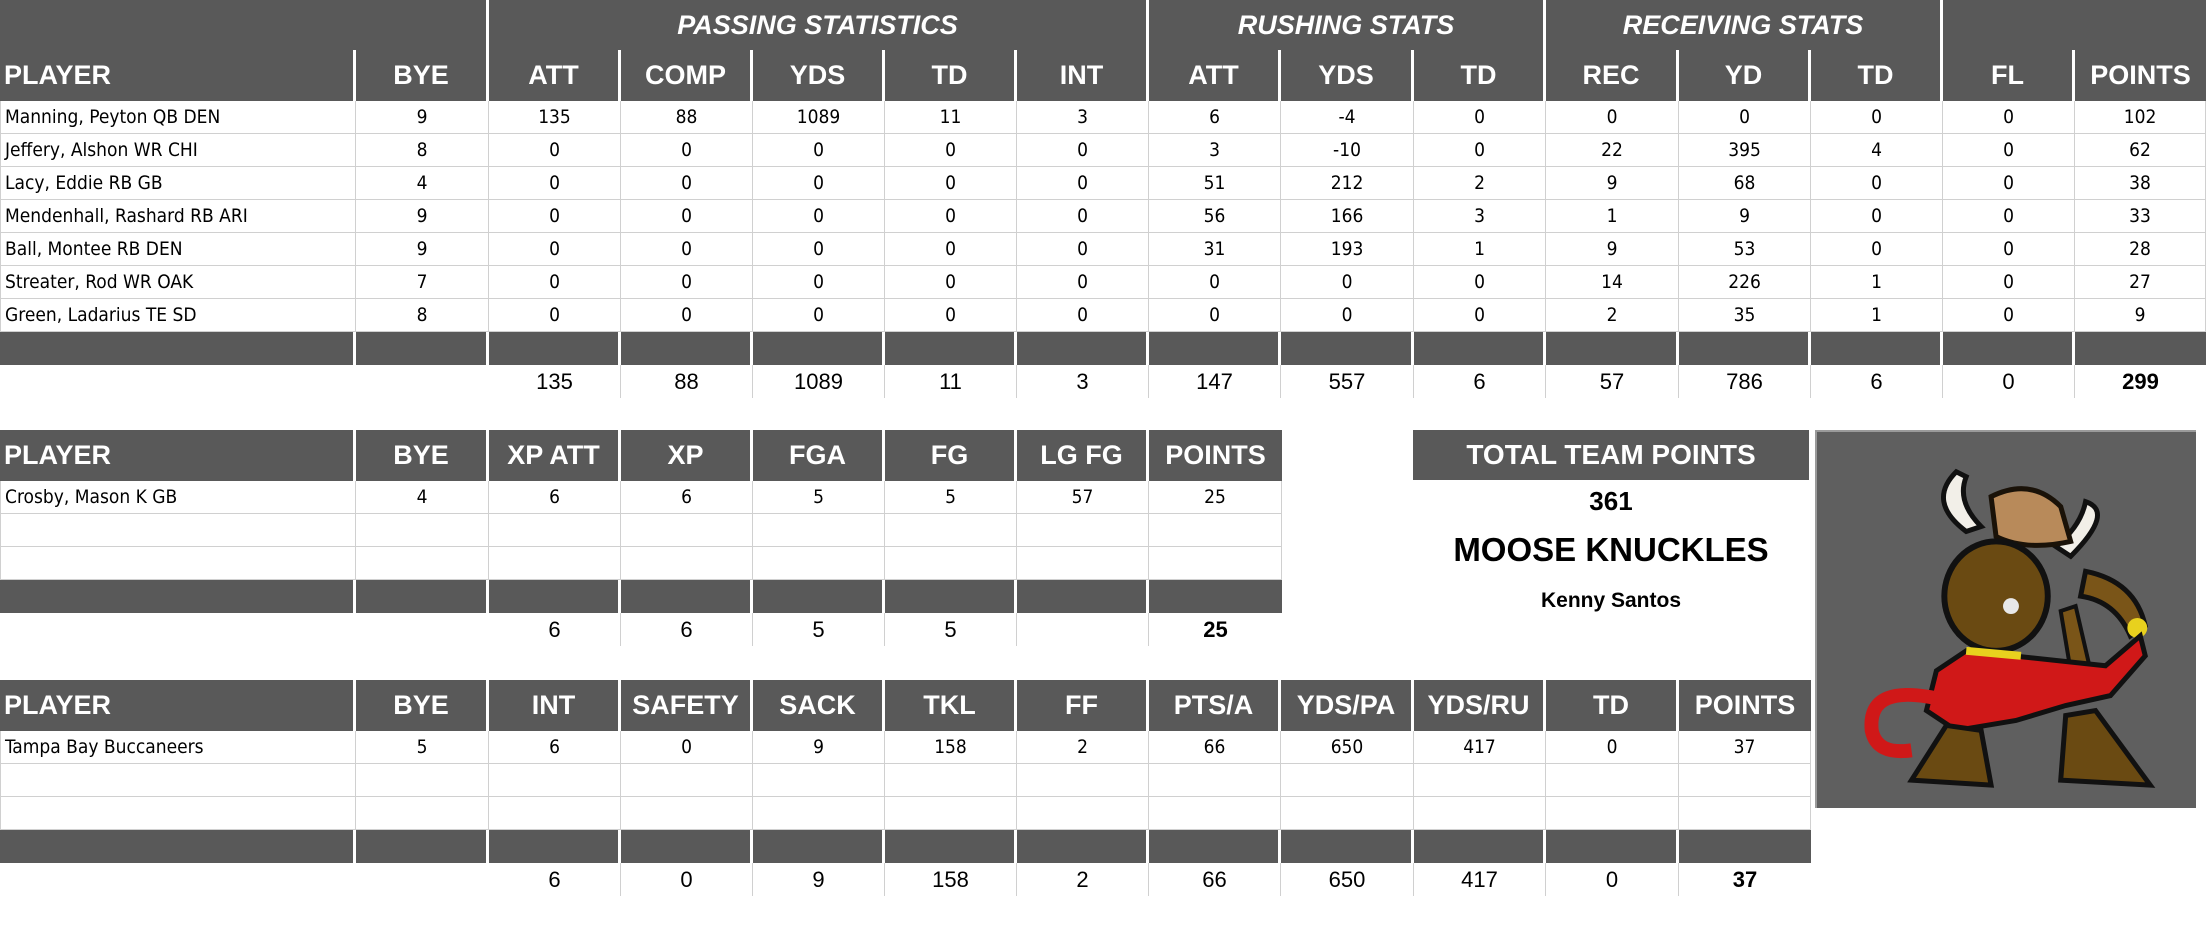 The height and width of the screenshot is (927, 2206). What do you see at coordinates (555, 117) in the screenshot?
I see `stat-cell: 135` at bounding box center [555, 117].